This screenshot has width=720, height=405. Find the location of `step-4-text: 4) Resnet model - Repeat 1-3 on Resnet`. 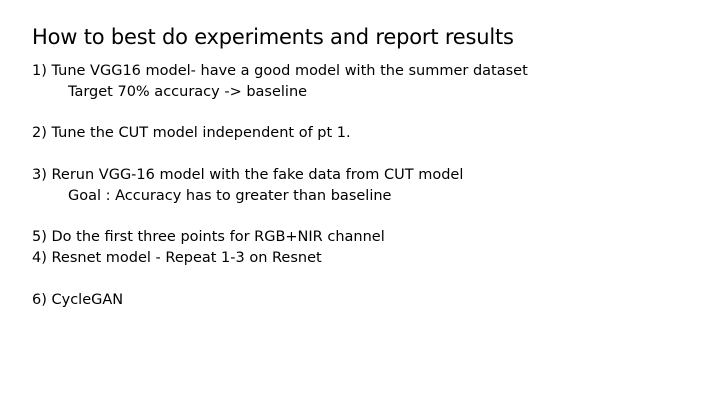

step-4-text: 4) Resnet model - Repeat 1-3 on Resnet is located at coordinates (177, 258).